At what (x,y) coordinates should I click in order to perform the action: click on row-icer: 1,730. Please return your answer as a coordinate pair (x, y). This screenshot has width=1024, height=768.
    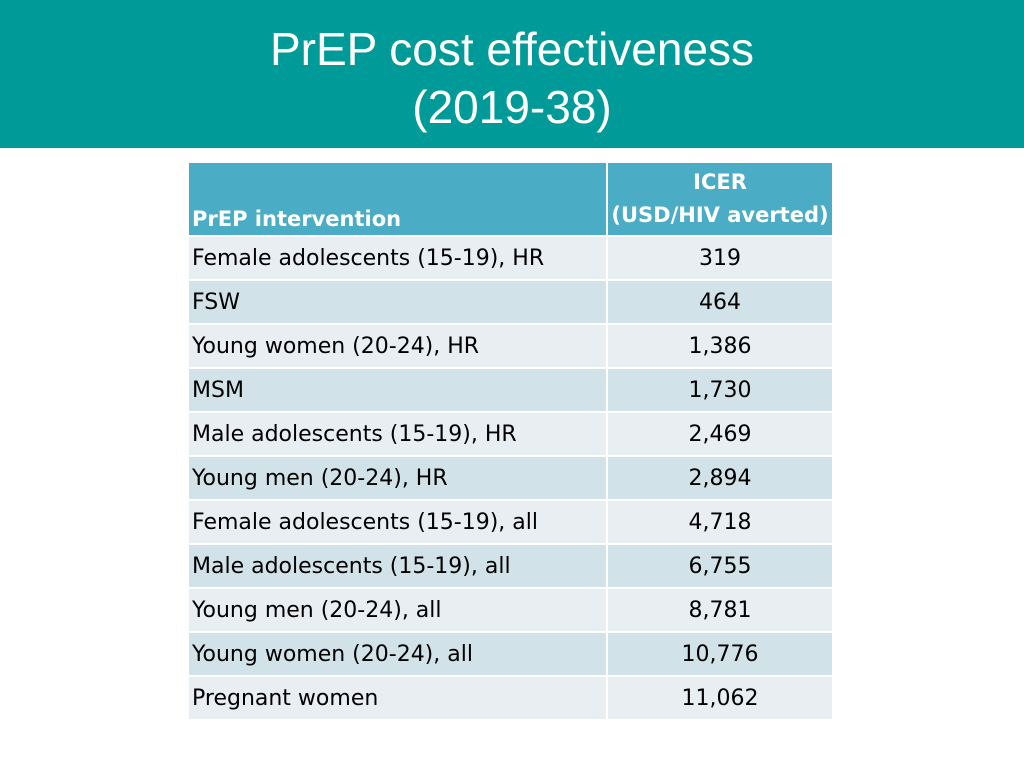
    Looking at the image, I should click on (719, 391).